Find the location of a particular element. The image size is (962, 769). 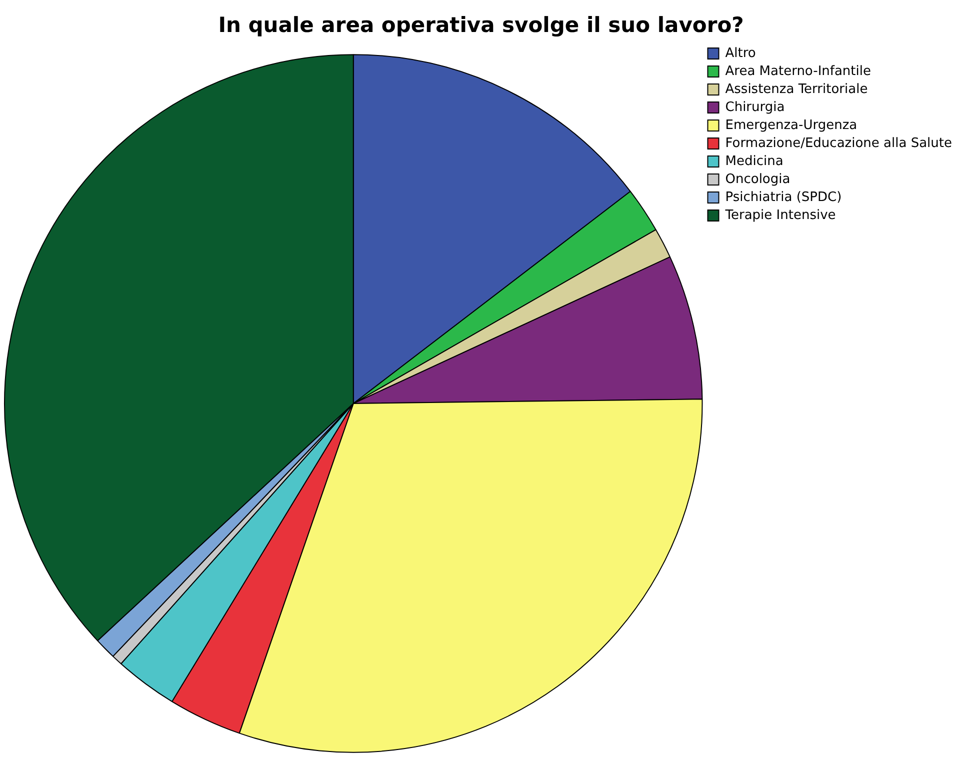

legend-label: Psichiatria (SPDC) is located at coordinates (783, 197).